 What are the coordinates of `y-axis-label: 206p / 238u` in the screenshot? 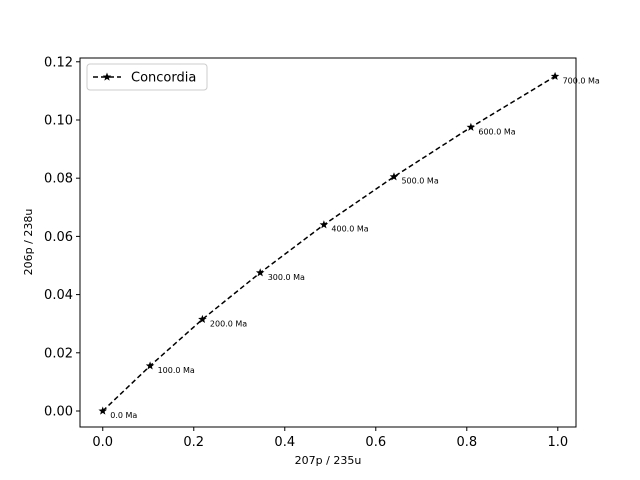 It's located at (28, 242).